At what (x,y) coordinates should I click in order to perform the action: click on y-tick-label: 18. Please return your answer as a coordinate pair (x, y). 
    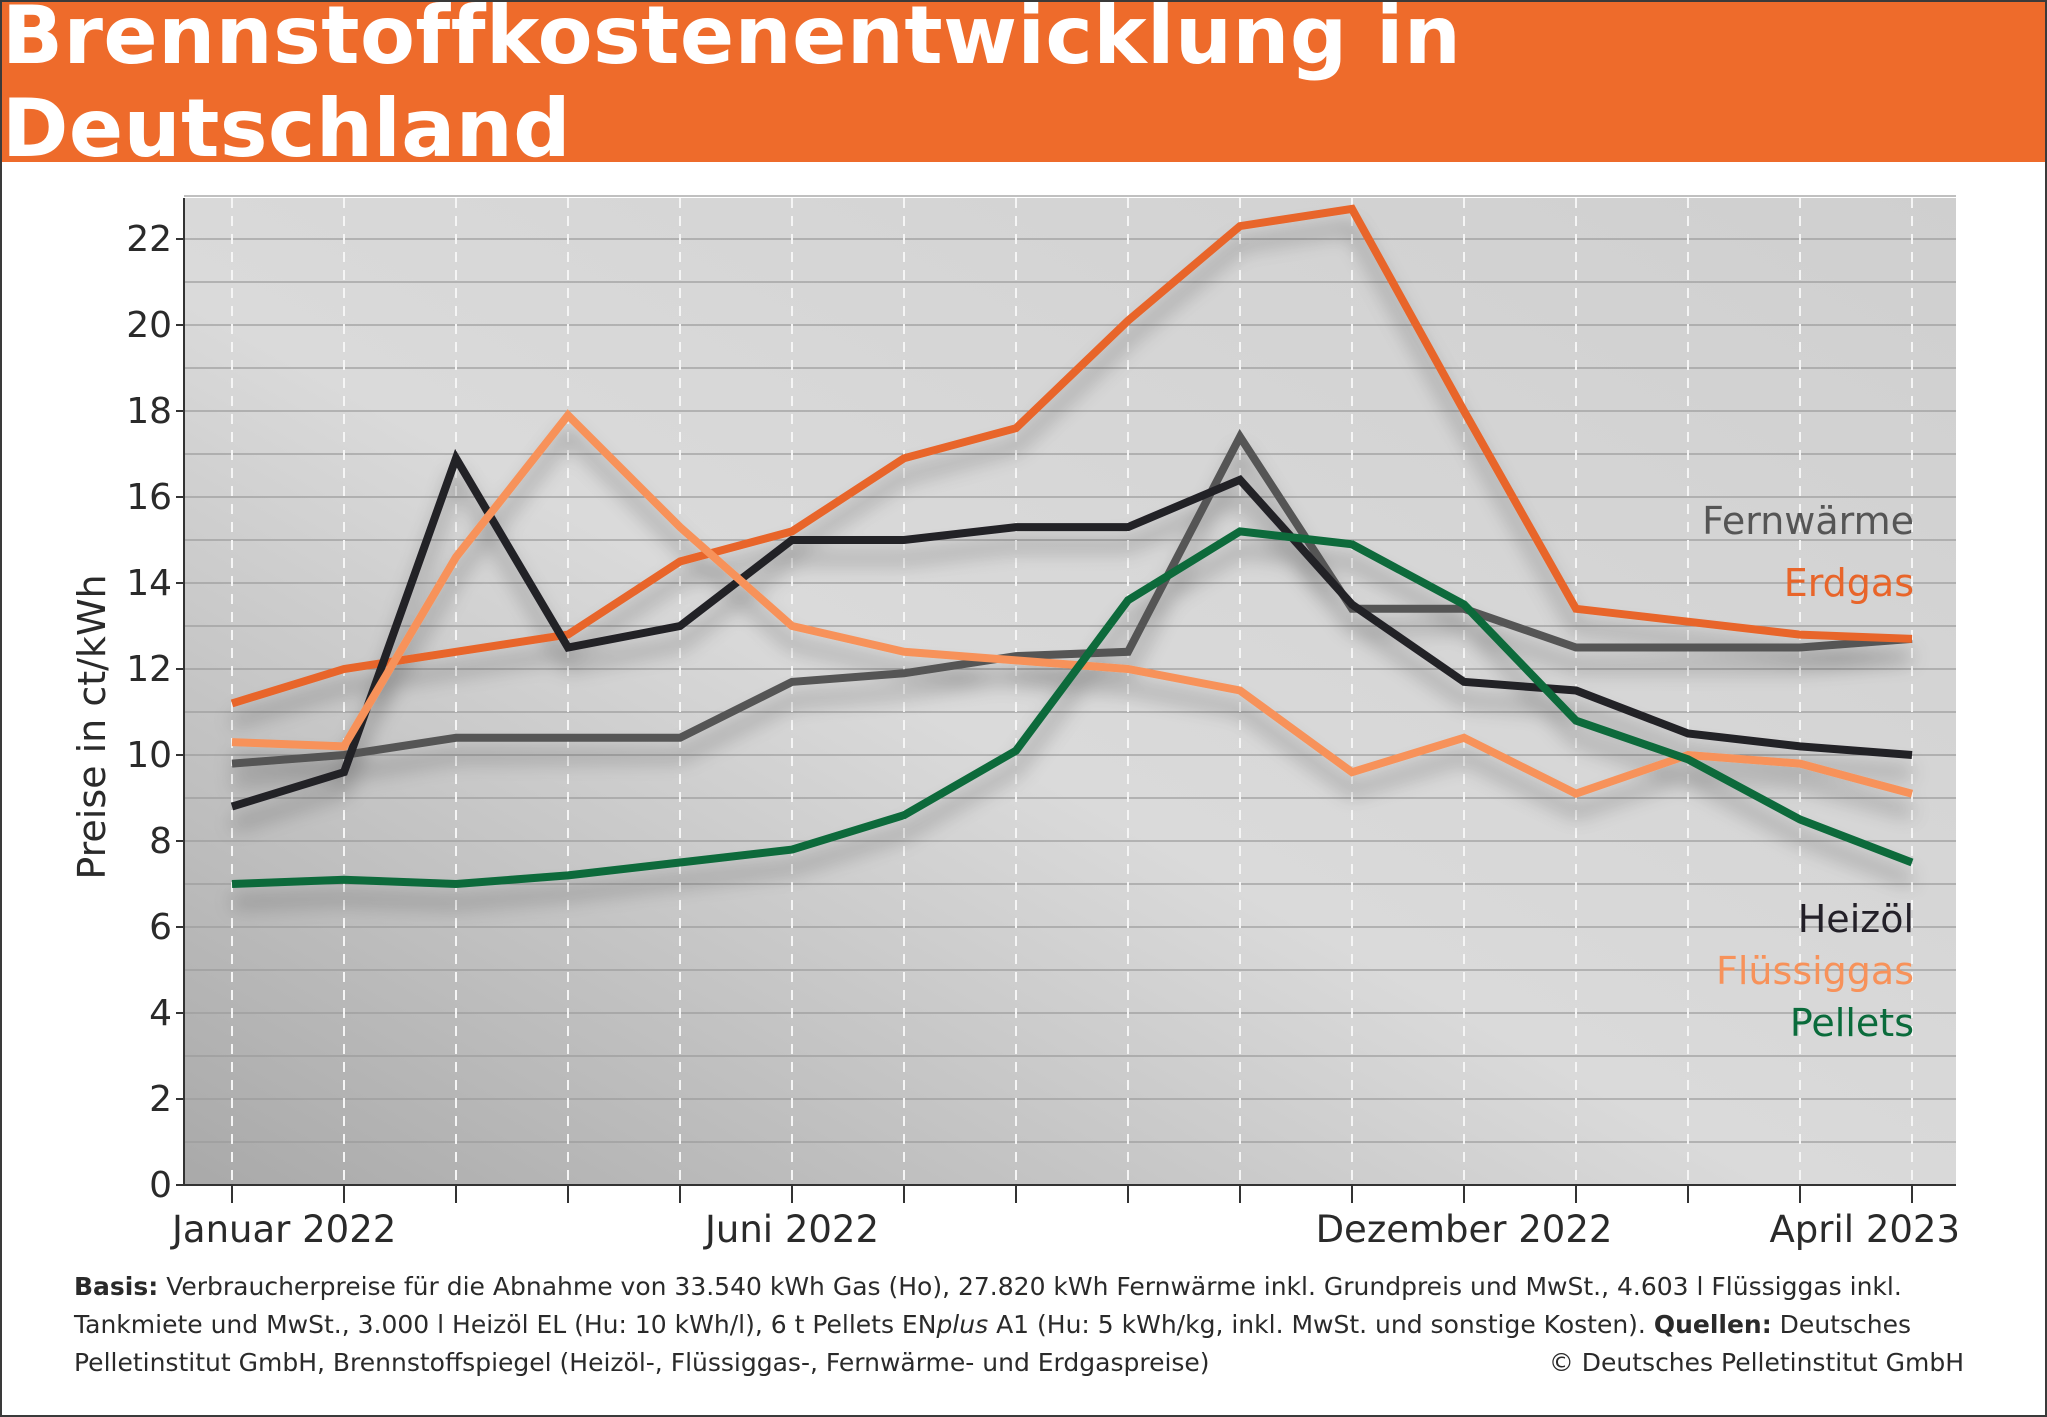
    Looking at the image, I should click on (149, 411).